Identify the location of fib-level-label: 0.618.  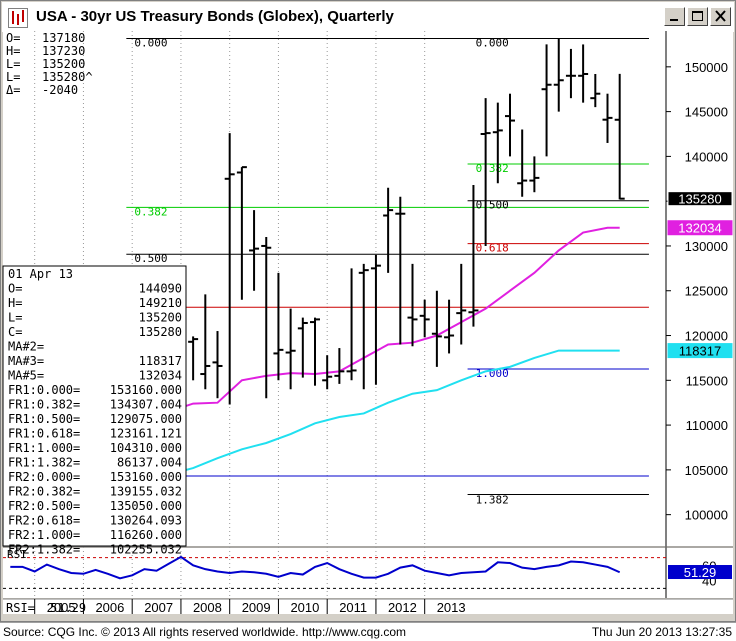
(492, 248).